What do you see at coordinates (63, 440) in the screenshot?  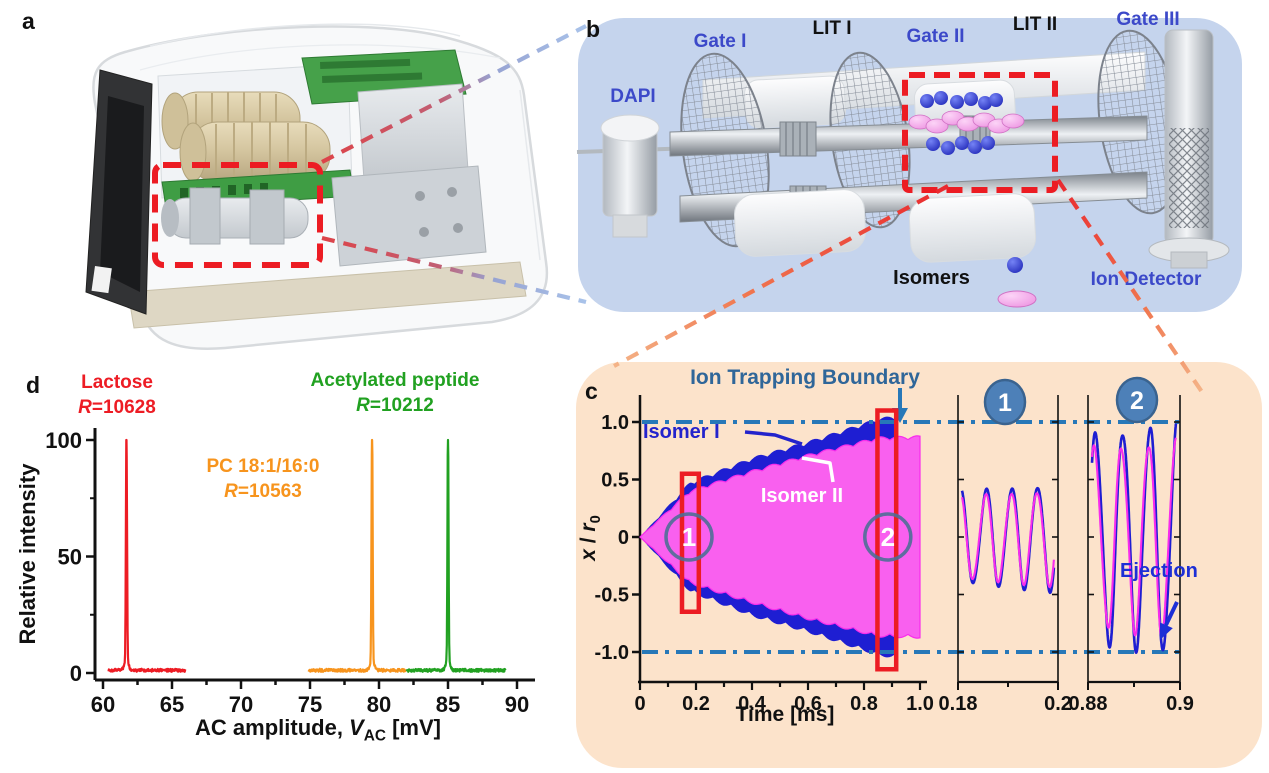 I see `svg-text: 100` at bounding box center [63, 440].